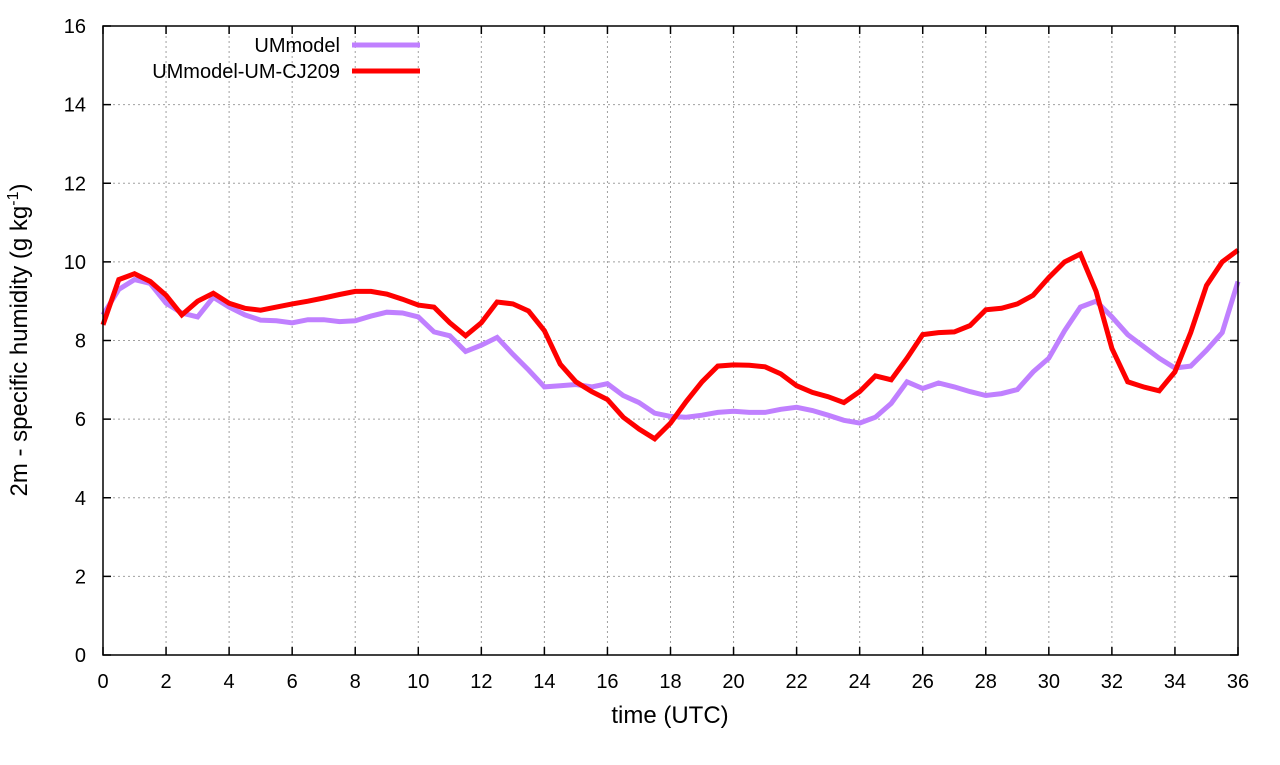 Image resolution: width=1280 pixels, height=765 pixels. I want to click on y-axis-label: 2m - specific humidity (g kg-1), so click(19, 340).